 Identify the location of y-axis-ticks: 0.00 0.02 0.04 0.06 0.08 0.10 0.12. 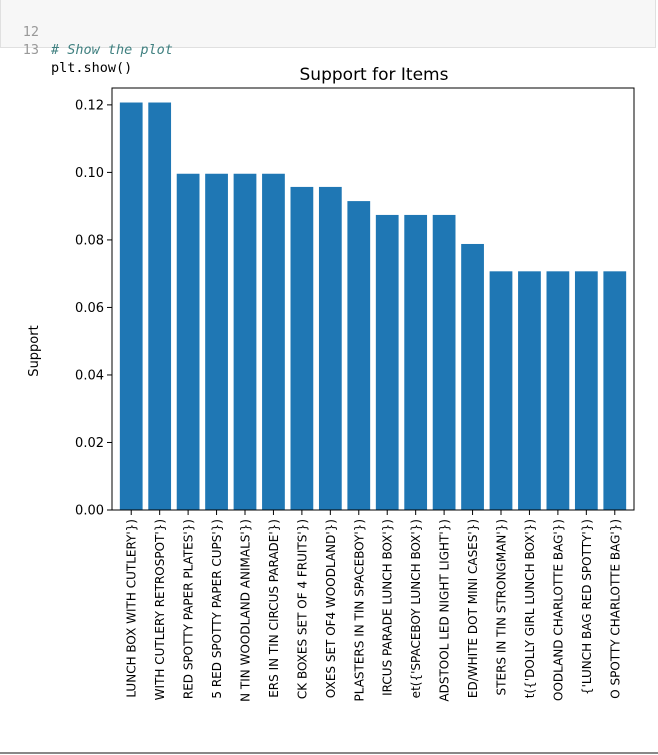
(93, 308).